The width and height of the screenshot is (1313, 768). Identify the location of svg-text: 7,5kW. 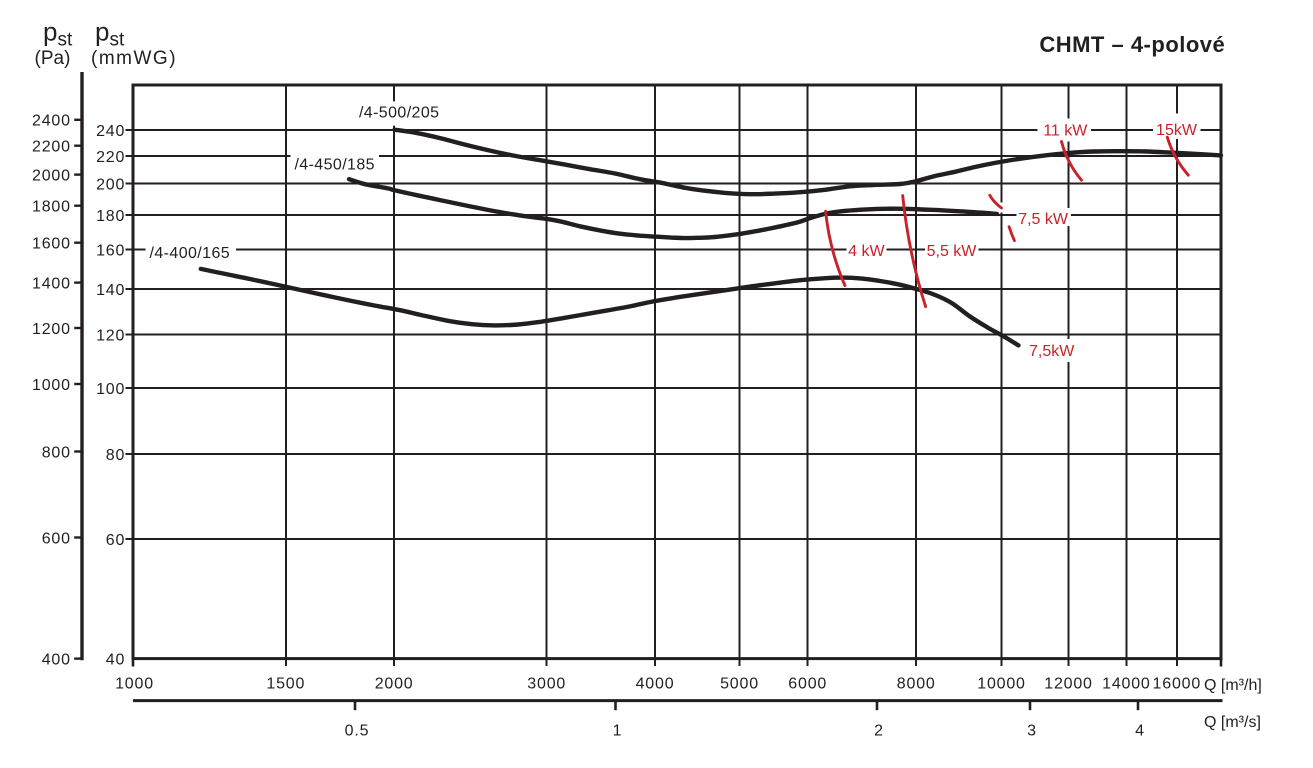
(1052, 351).